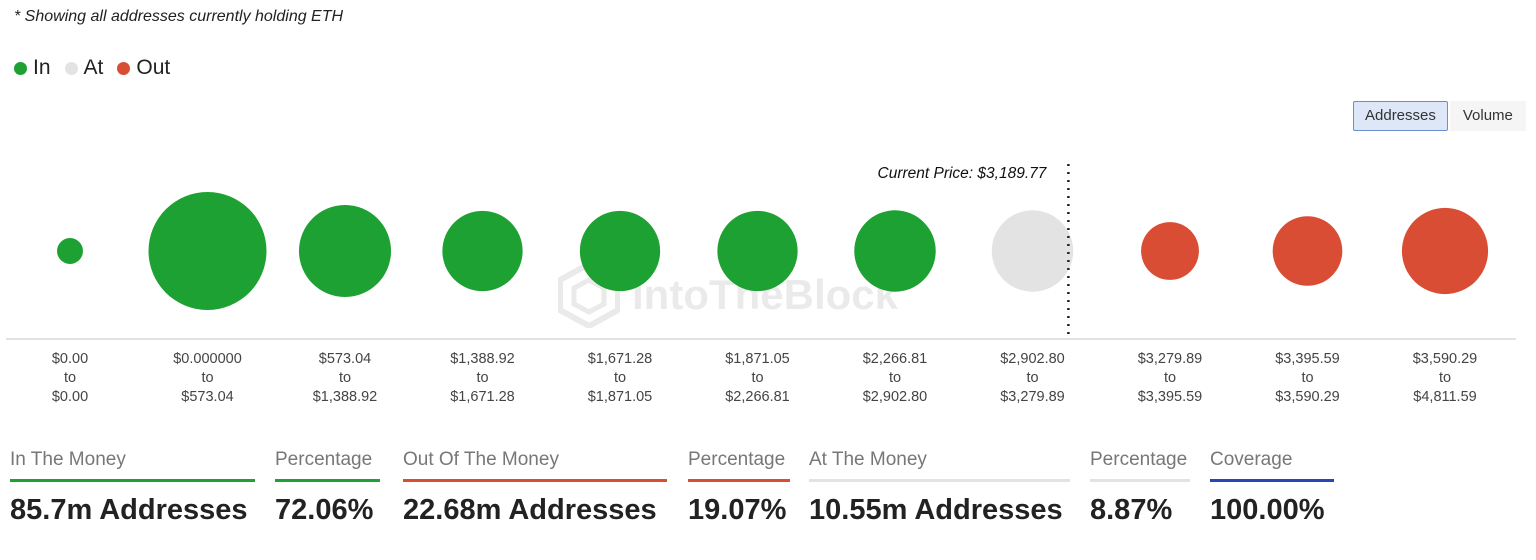 The height and width of the screenshot is (560, 1536). I want to click on tick-label-upper: $0.00, so click(70, 397).